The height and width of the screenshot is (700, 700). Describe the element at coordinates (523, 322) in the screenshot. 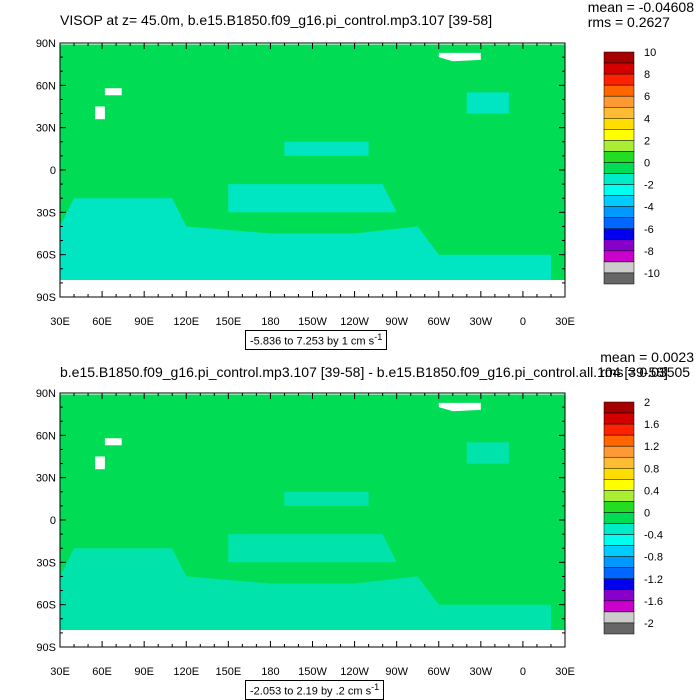

I see `lon-tick-label: 0` at that location.